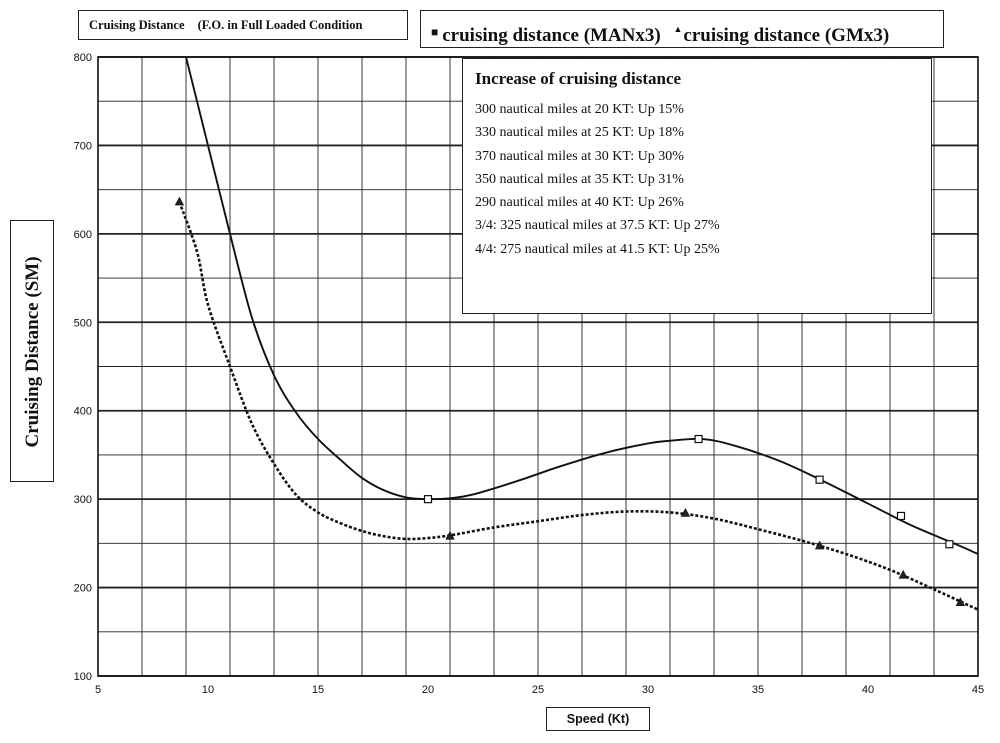 The image size is (1000, 743). I want to click on x-tick-label: 20, so click(428, 690).